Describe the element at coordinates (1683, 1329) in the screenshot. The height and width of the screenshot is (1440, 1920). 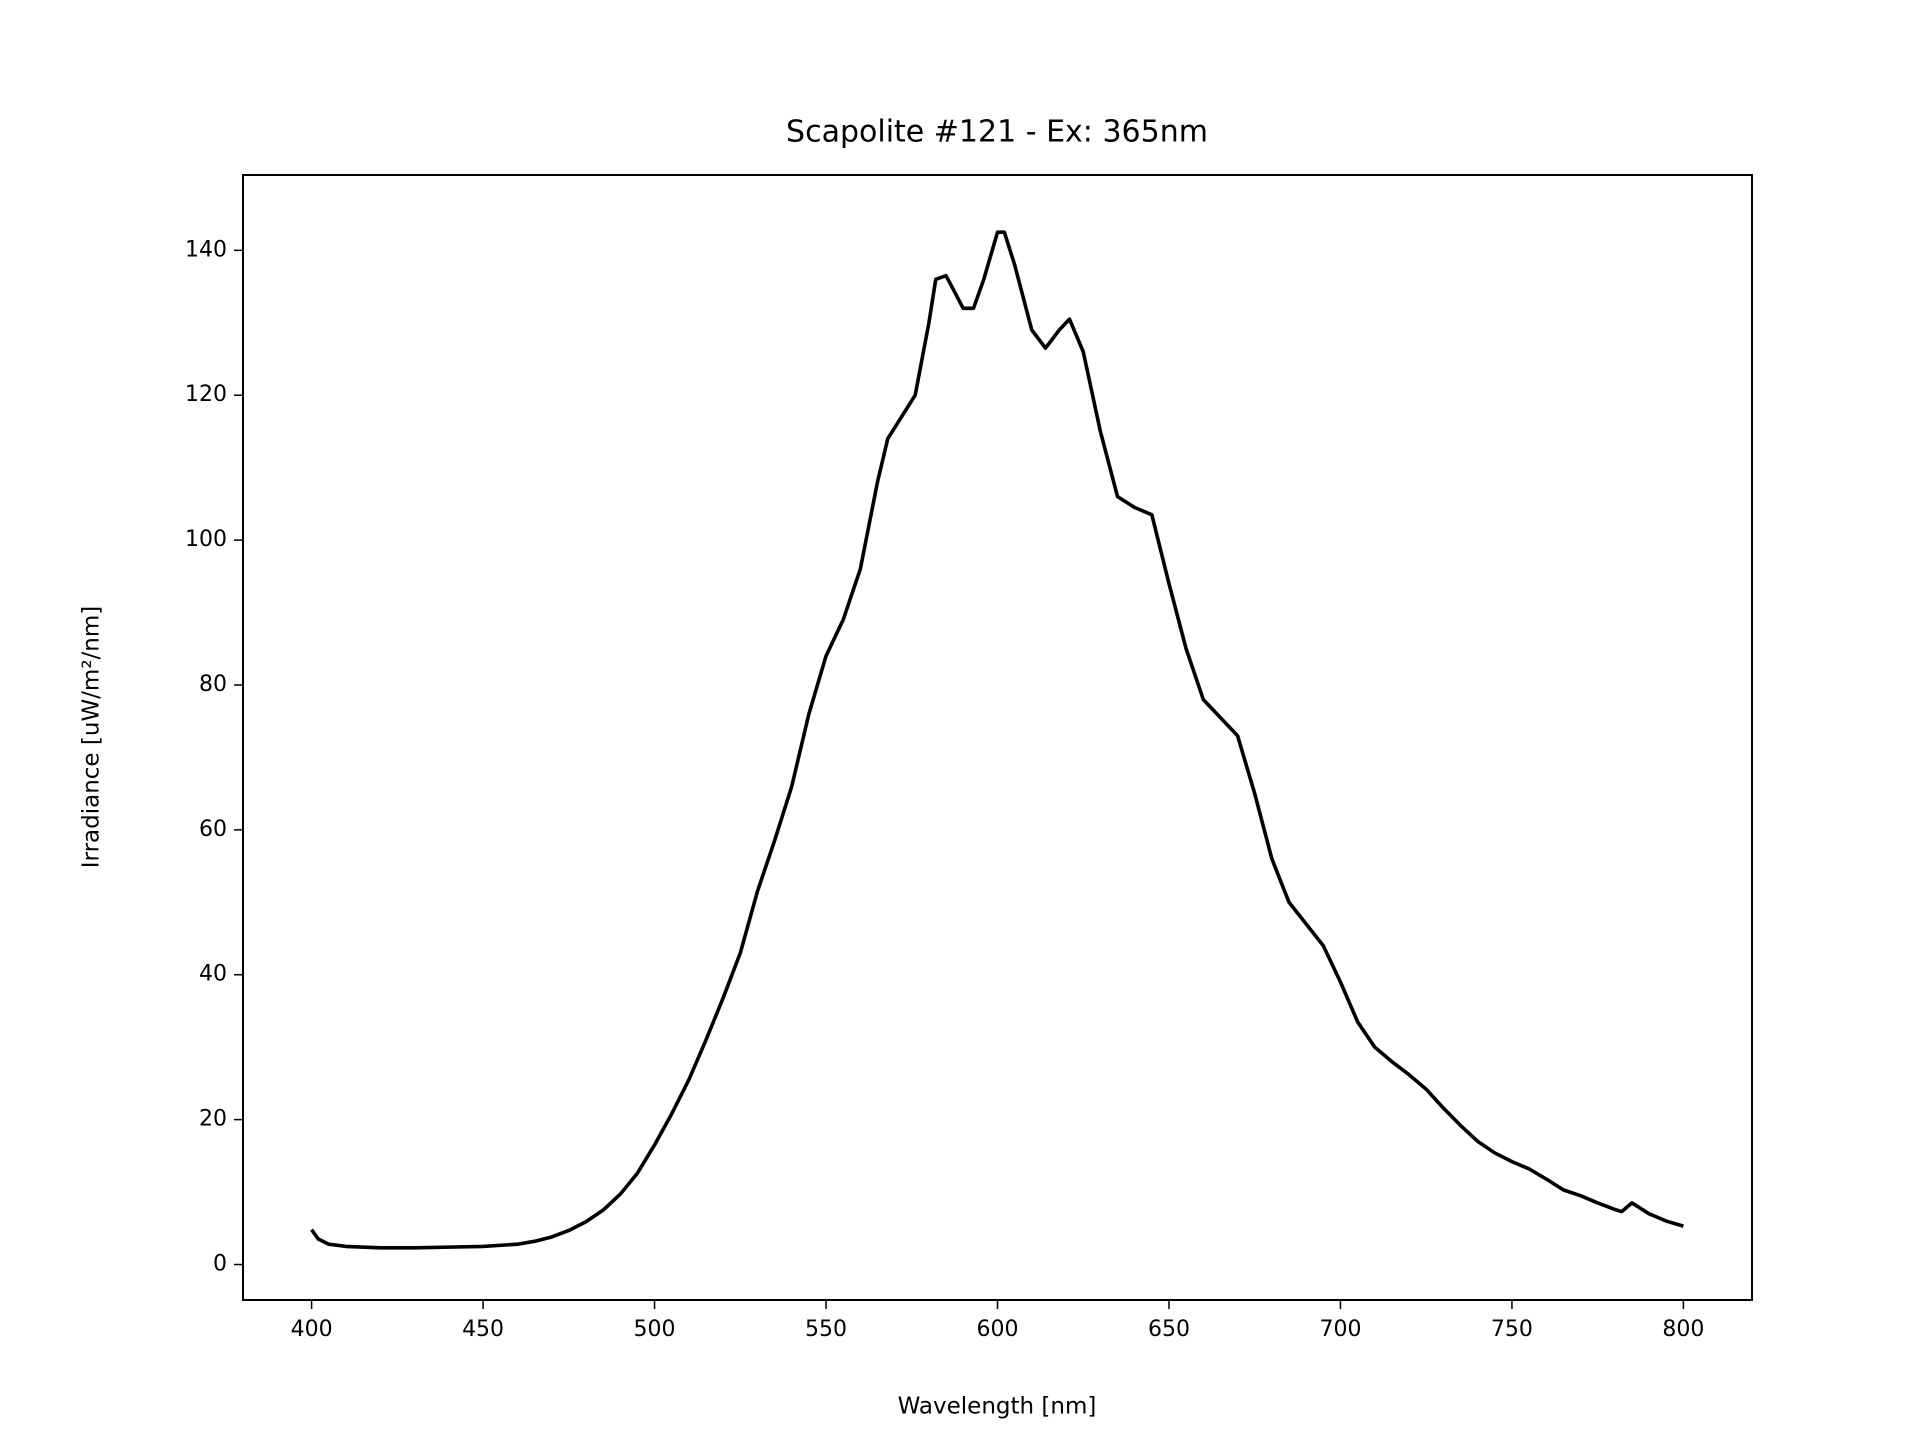
I see `x-tick-label: 800` at that location.